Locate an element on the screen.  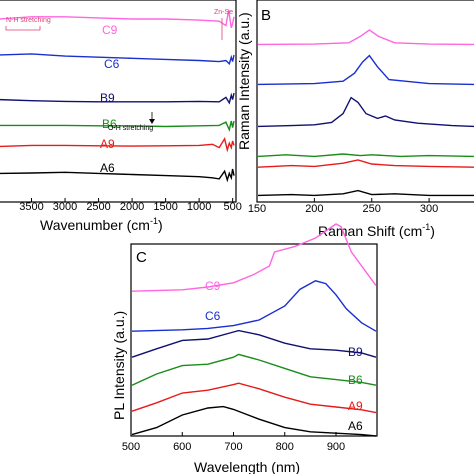
x-tick-label: 900 is located at coordinates (336, 447).